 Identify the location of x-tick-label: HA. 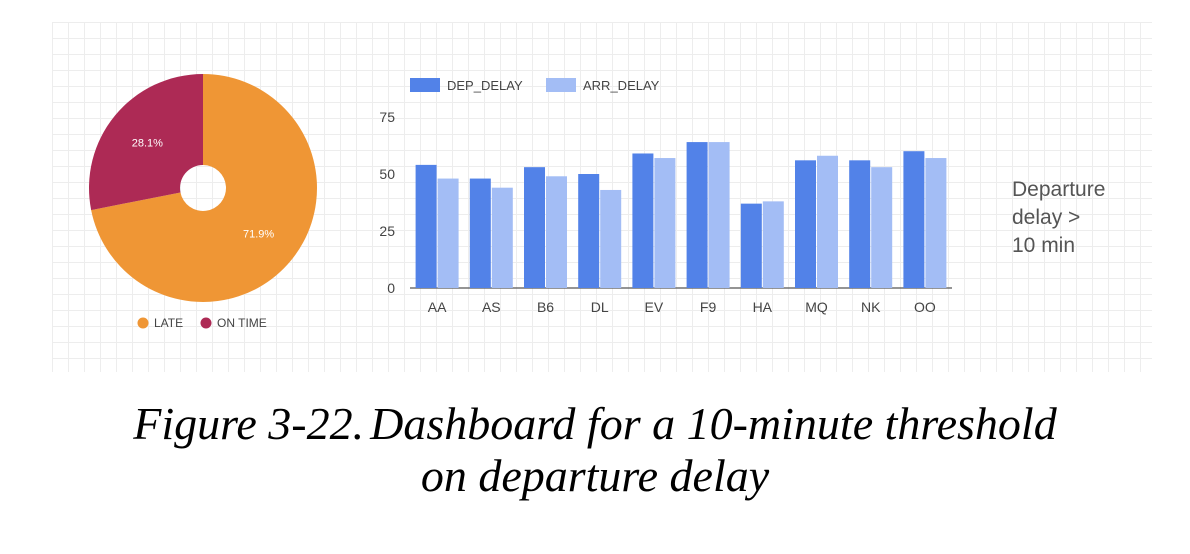
(763, 307).